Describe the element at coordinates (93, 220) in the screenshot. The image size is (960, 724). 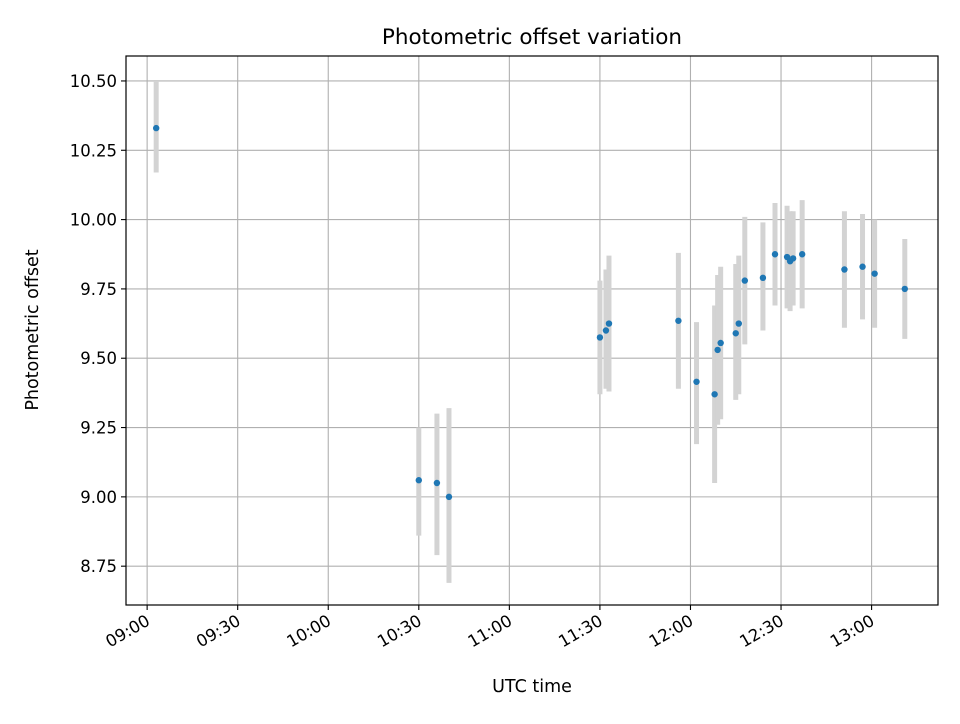
I see `y-tick-label: 10.00` at that location.